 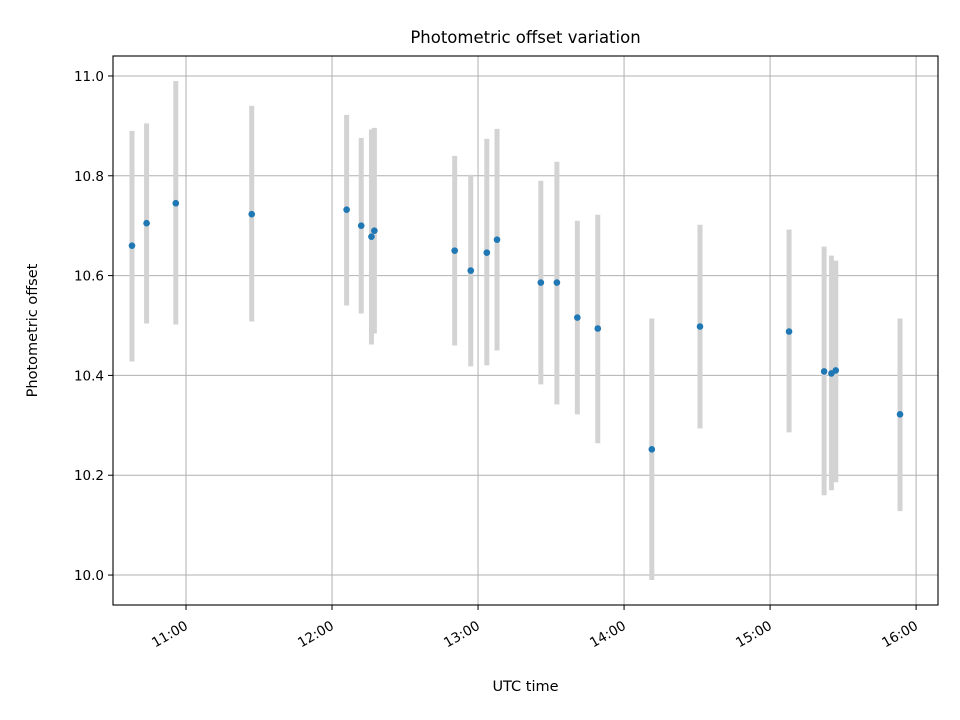 What do you see at coordinates (900, 634) in the screenshot?
I see `x-tick-label: 16:00` at bounding box center [900, 634].